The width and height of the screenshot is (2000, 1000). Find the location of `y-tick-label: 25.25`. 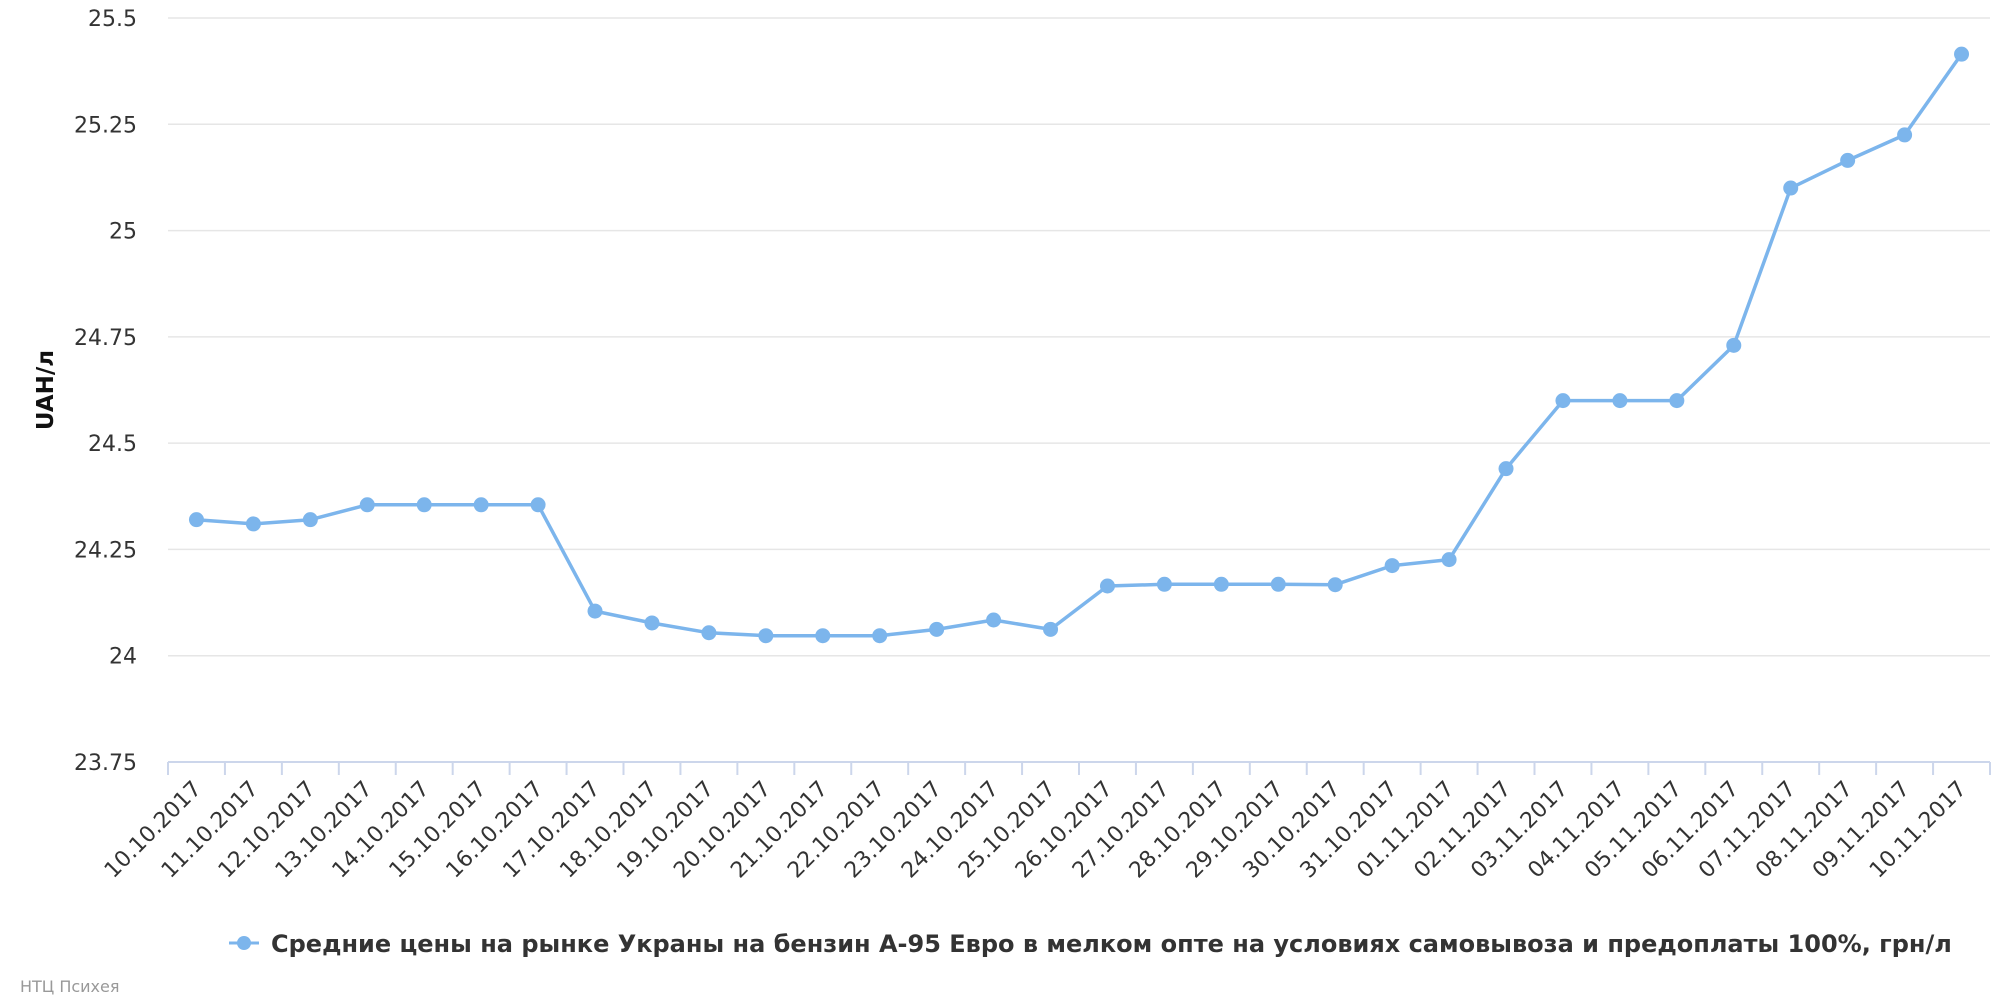

y-tick-label: 25.25 is located at coordinates (105, 125).